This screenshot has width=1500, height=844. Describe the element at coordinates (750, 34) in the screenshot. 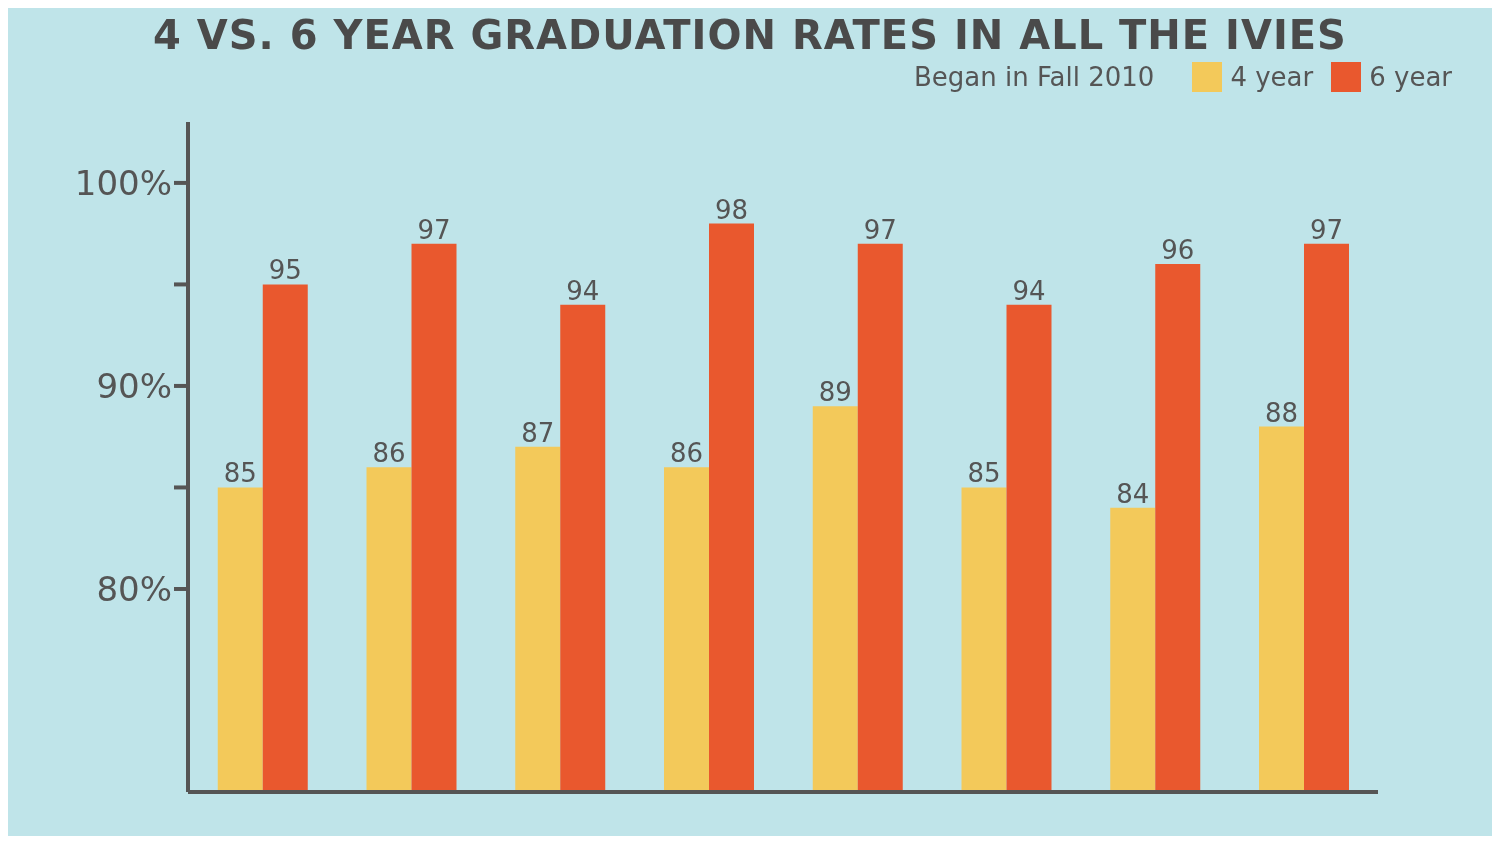

I see `chart-title: 4 VS. 6 YEAR GRADUATION RATES IN ALL THE IVIES` at that location.